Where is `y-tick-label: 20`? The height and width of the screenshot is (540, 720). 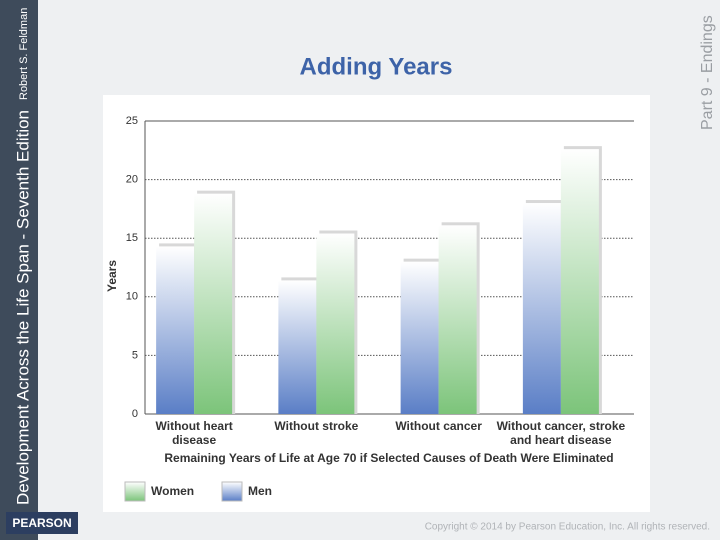 y-tick-label: 20 is located at coordinates (132, 180).